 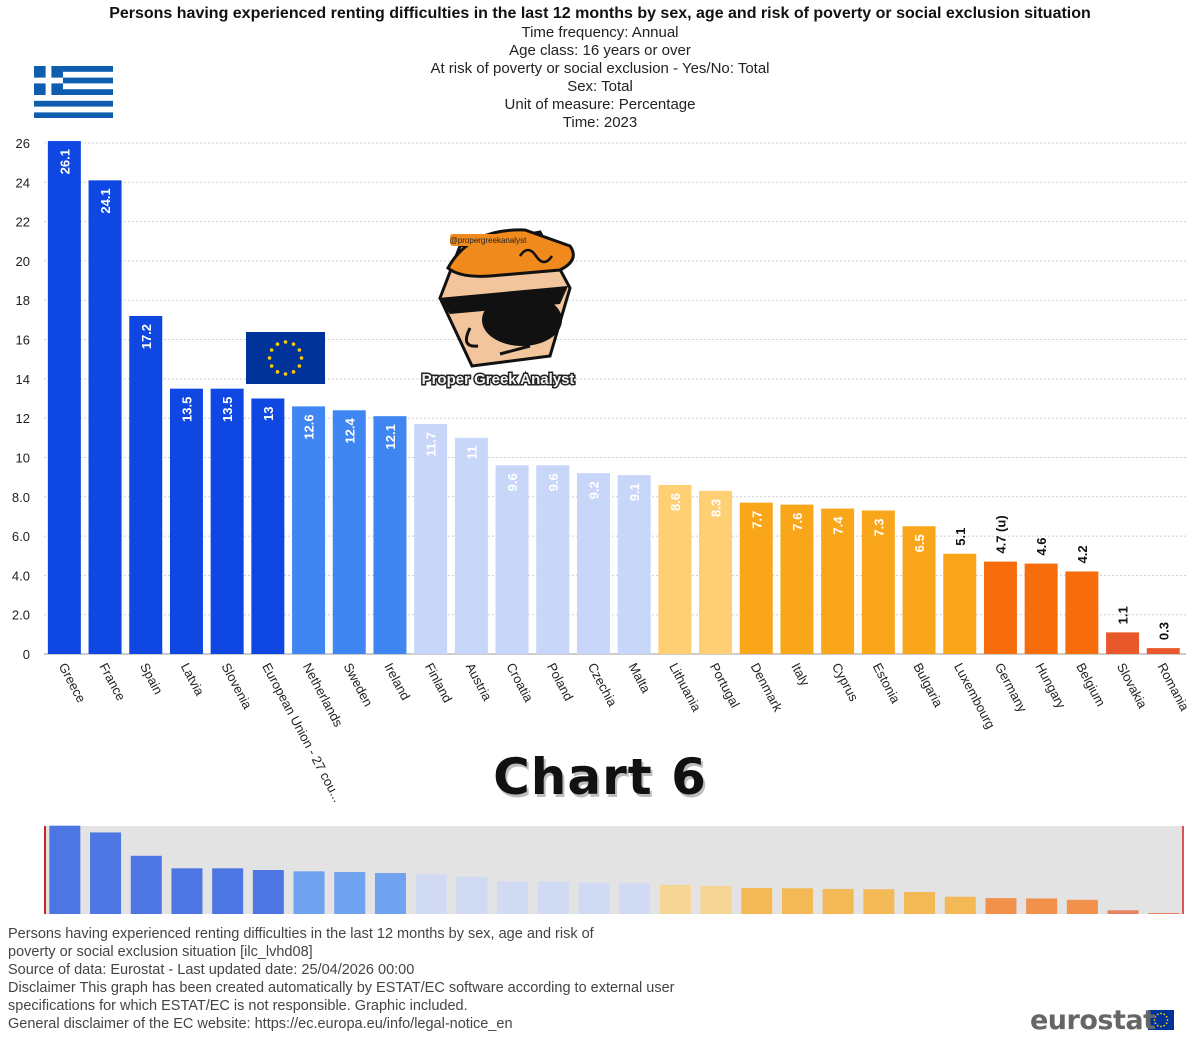 What do you see at coordinates (960, 537) in the screenshot?
I see `bar-value-label: 5.1` at bounding box center [960, 537].